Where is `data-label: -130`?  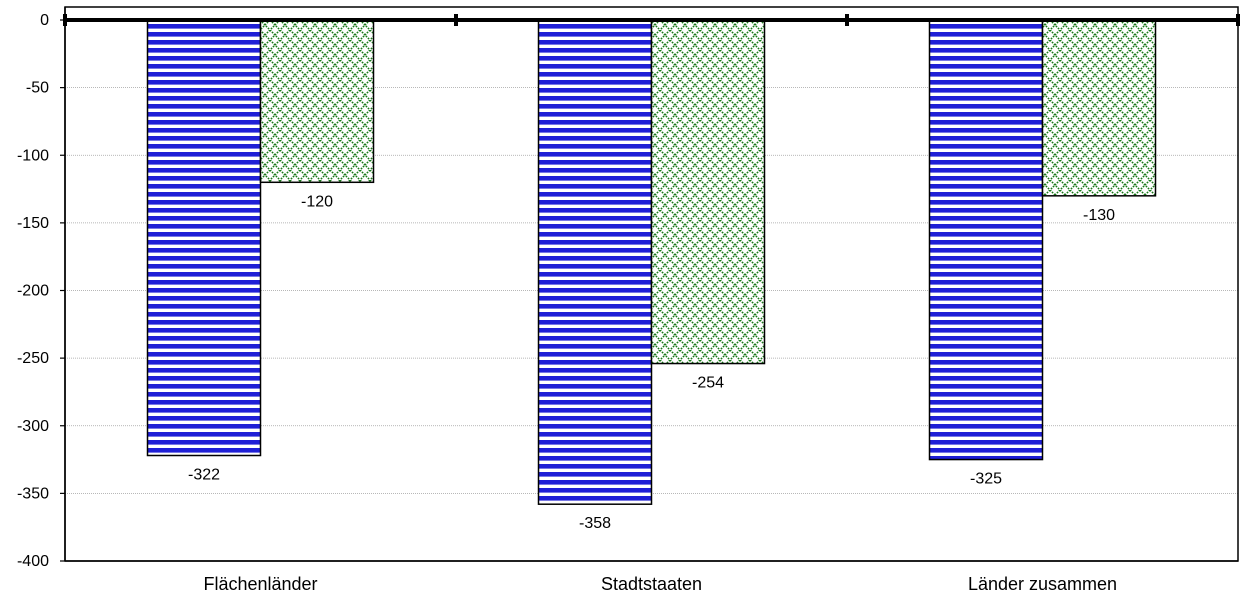 data-label: -130 is located at coordinates (1099, 215).